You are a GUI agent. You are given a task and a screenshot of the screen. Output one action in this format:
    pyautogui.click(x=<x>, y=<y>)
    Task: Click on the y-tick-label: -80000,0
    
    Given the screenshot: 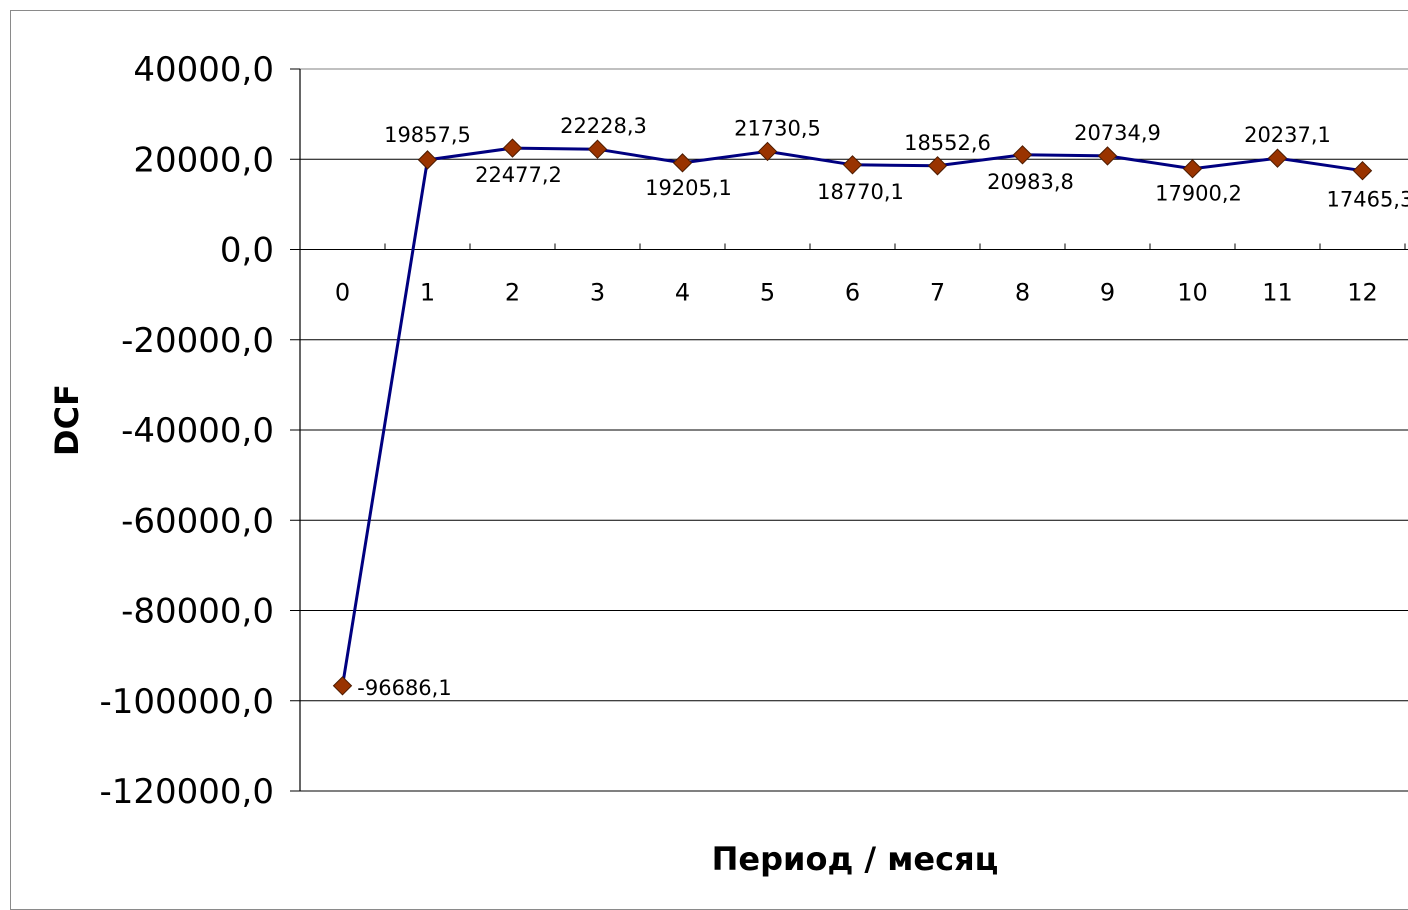 What is the action you would take?
    pyautogui.click(x=197, y=612)
    